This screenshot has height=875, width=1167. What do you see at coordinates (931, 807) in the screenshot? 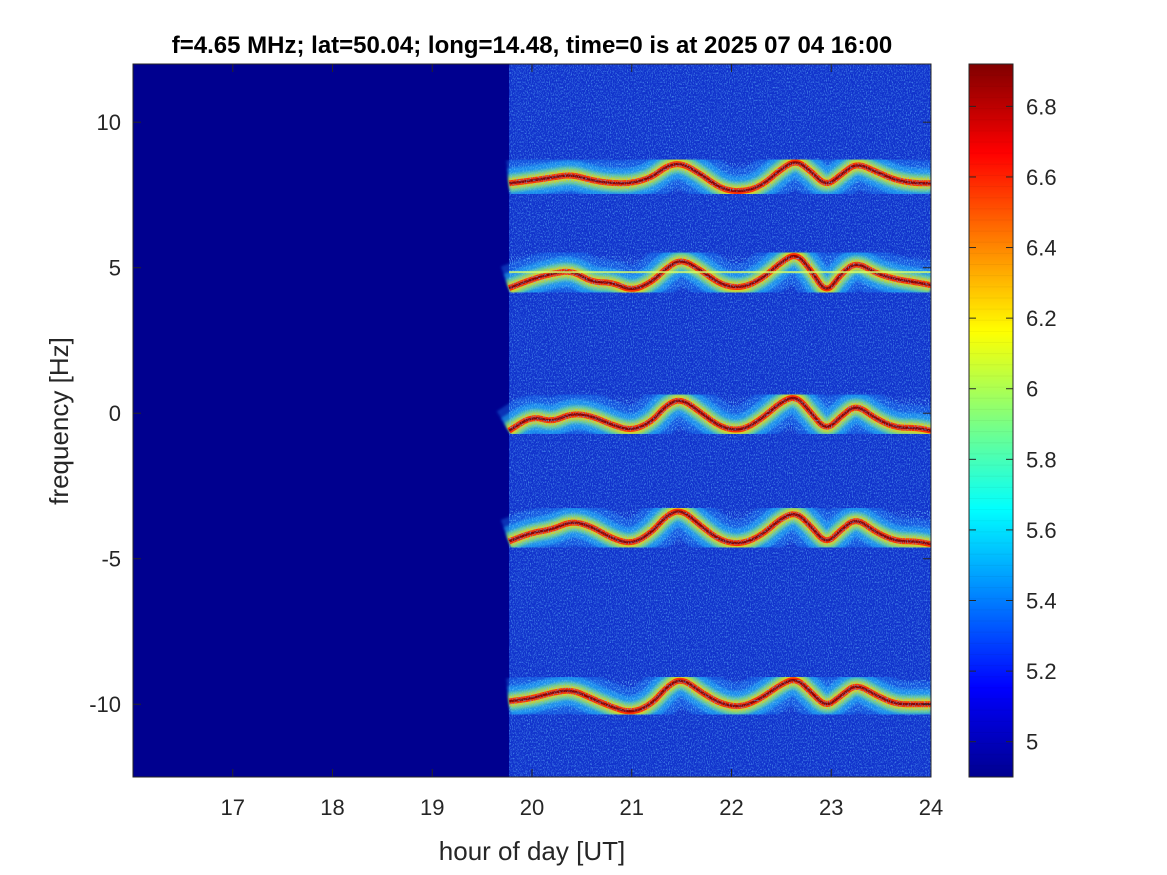
I see `x-tick-label: 24` at bounding box center [931, 807].